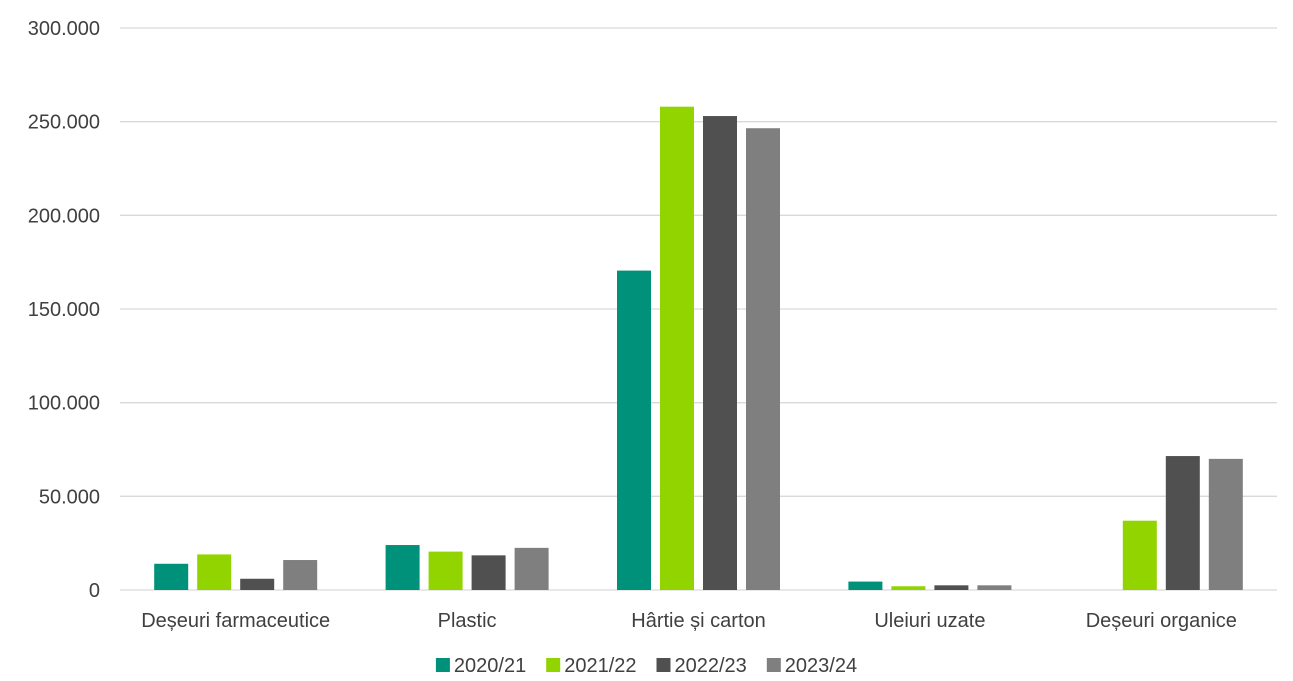 This screenshot has width=1293, height=681. Describe the element at coordinates (467, 621) in the screenshot. I see `x-category-label: Plastic` at that location.